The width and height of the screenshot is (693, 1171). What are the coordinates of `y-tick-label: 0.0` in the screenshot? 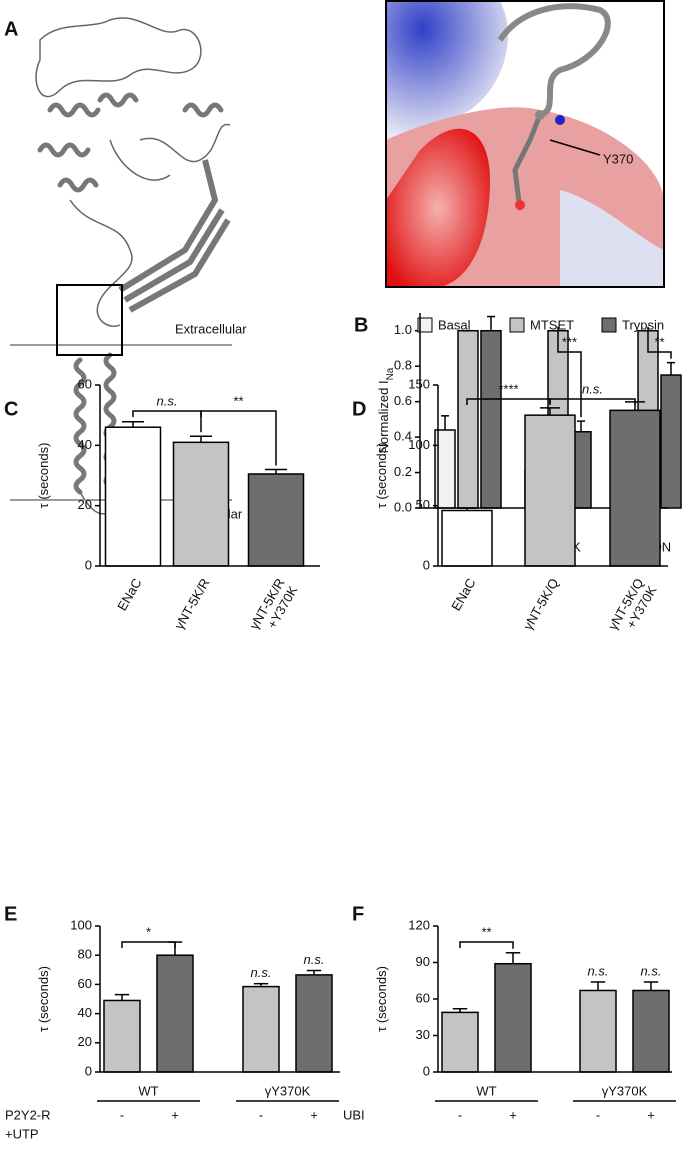 It's located at (403, 506).